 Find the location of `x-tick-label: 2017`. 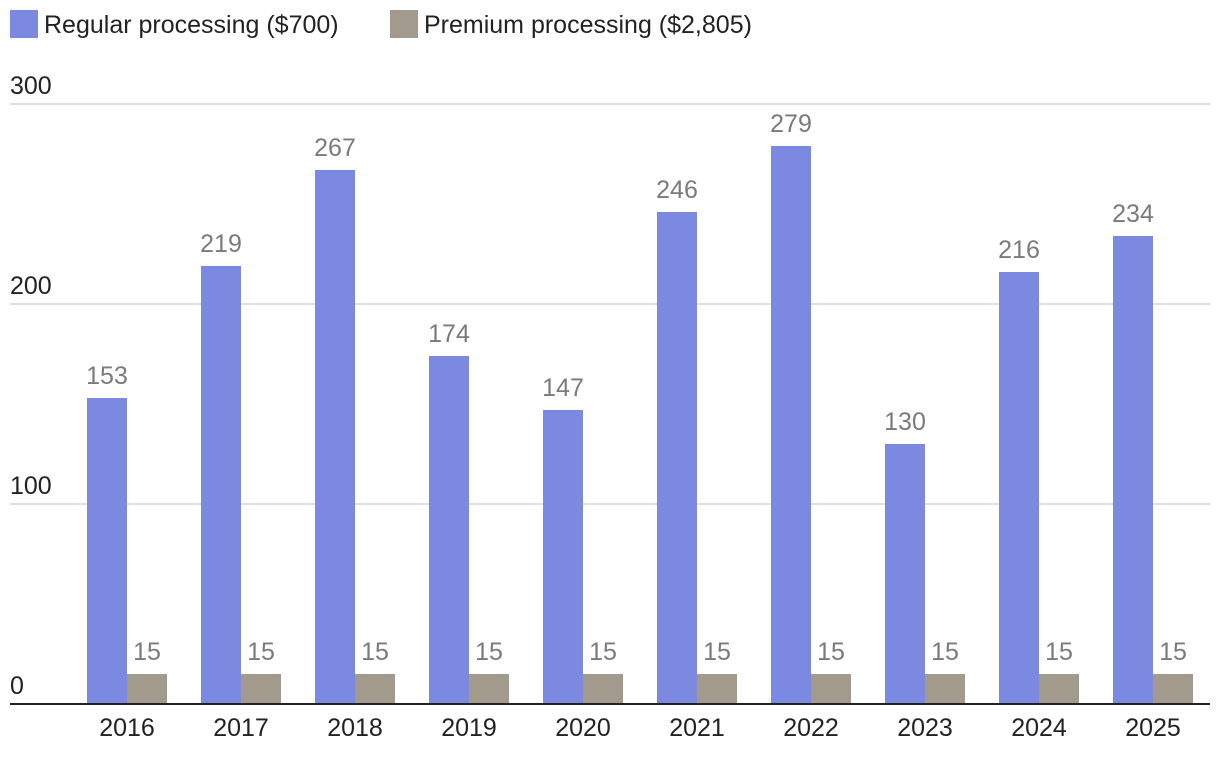

x-tick-label: 2017 is located at coordinates (241, 728).